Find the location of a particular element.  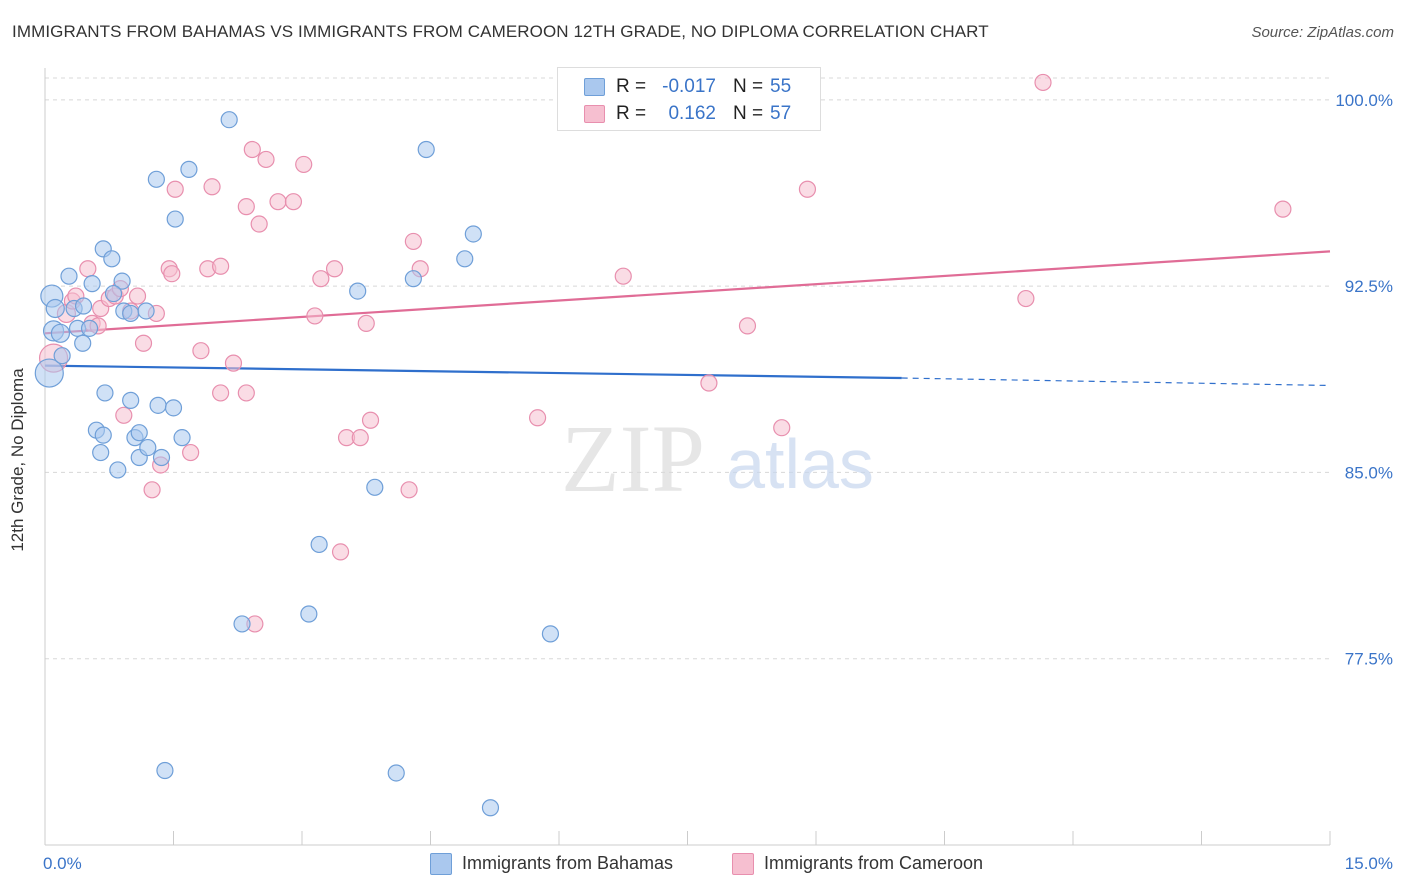

watermark-atlas: atlas is located at coordinates (800, 464).